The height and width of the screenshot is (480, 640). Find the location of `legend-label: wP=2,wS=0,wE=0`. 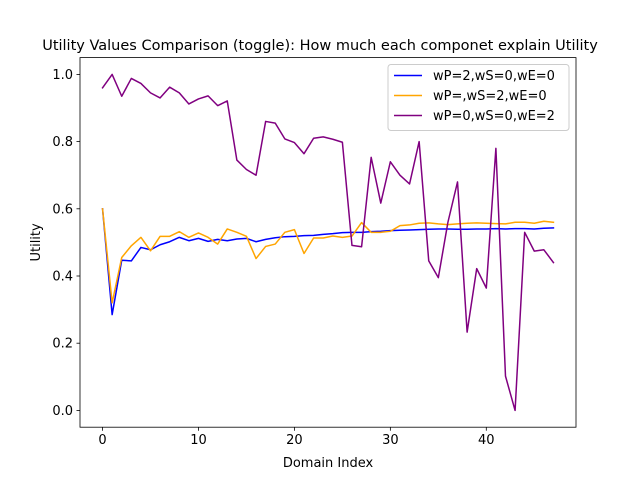

legend-label: wP=2,wS=0,wE=0 is located at coordinates (494, 76).